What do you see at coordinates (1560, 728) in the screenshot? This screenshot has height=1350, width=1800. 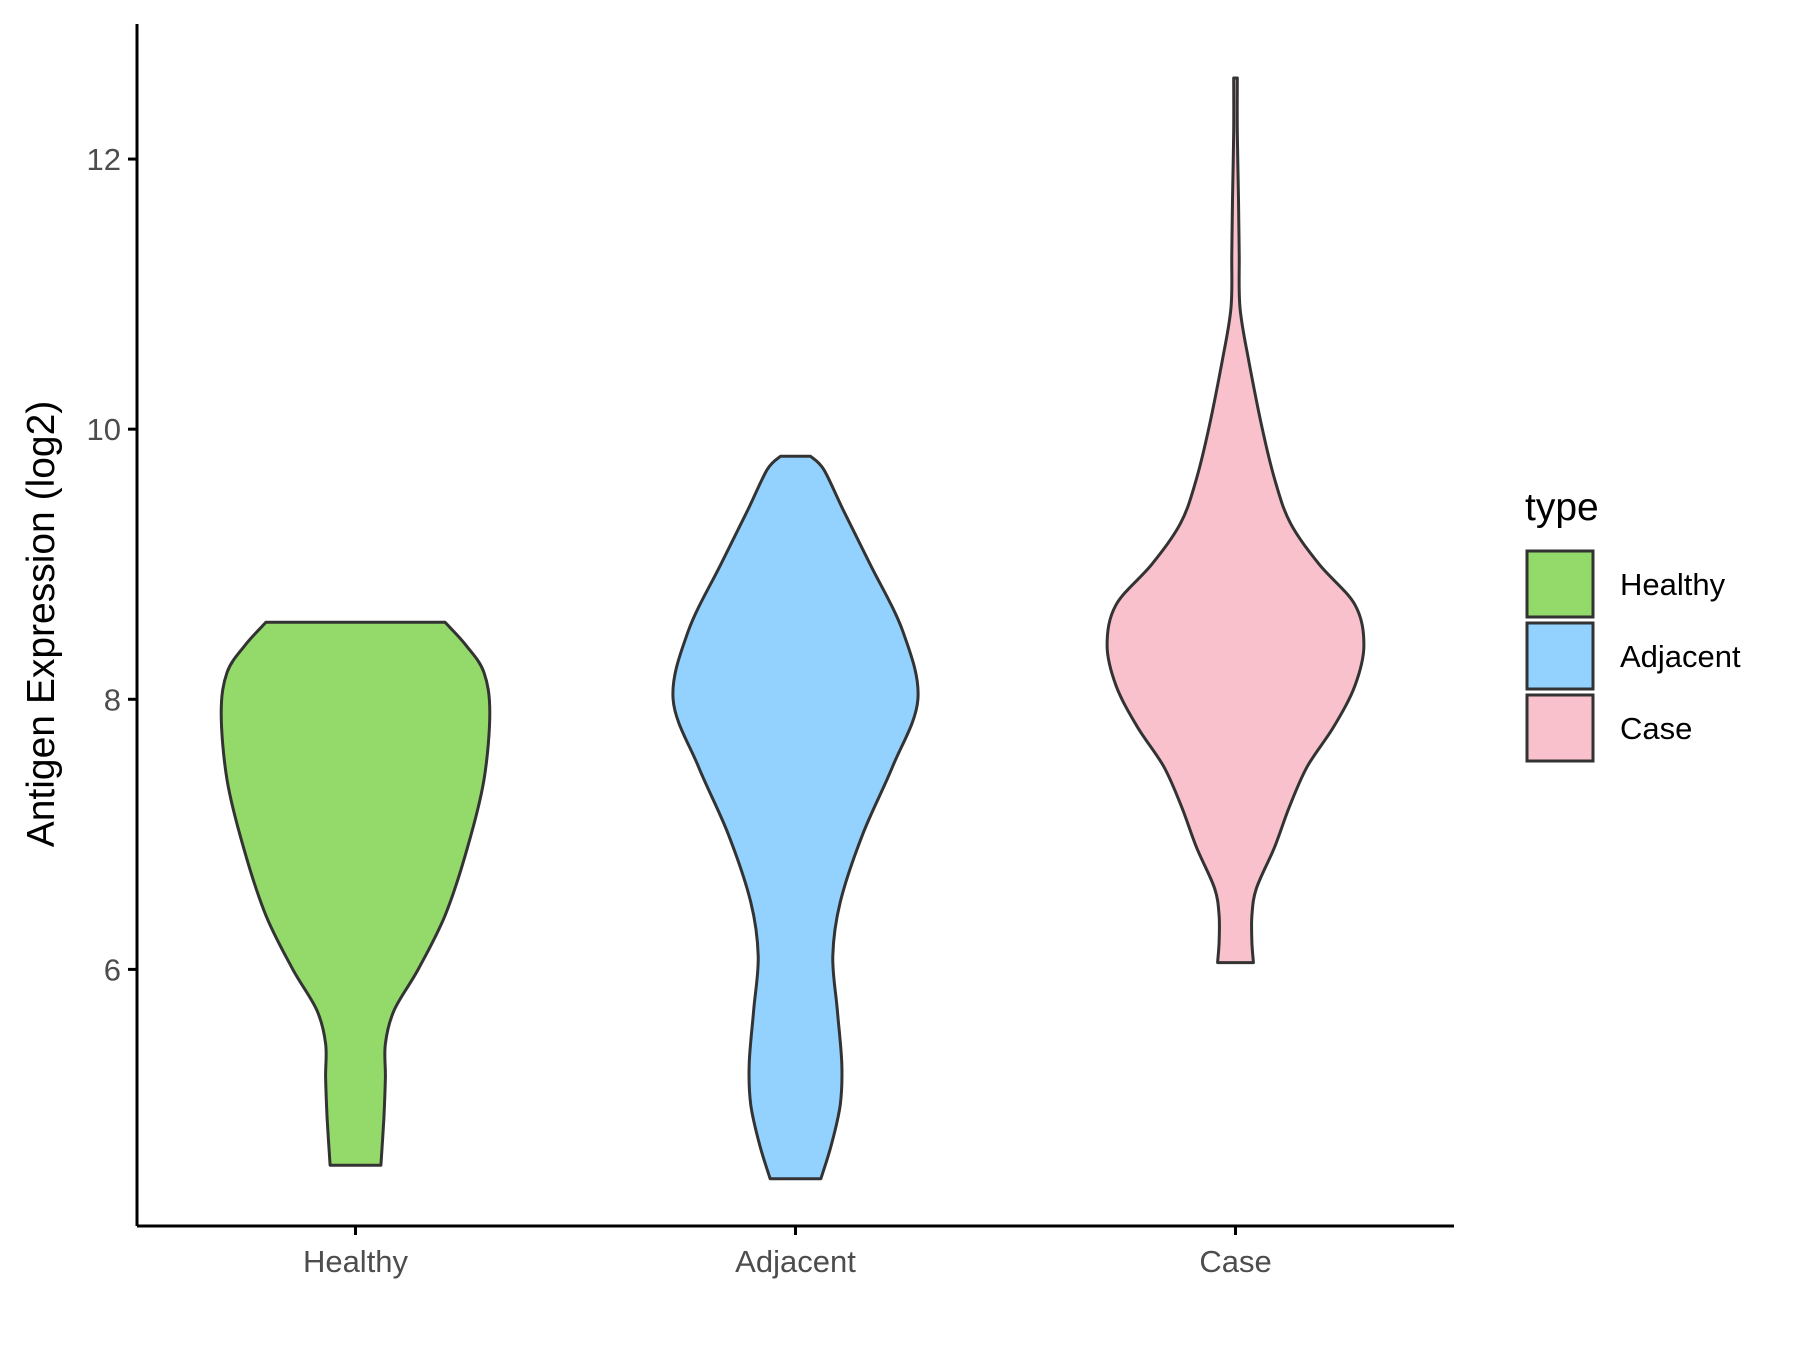 I see `legend-swatch-case` at bounding box center [1560, 728].